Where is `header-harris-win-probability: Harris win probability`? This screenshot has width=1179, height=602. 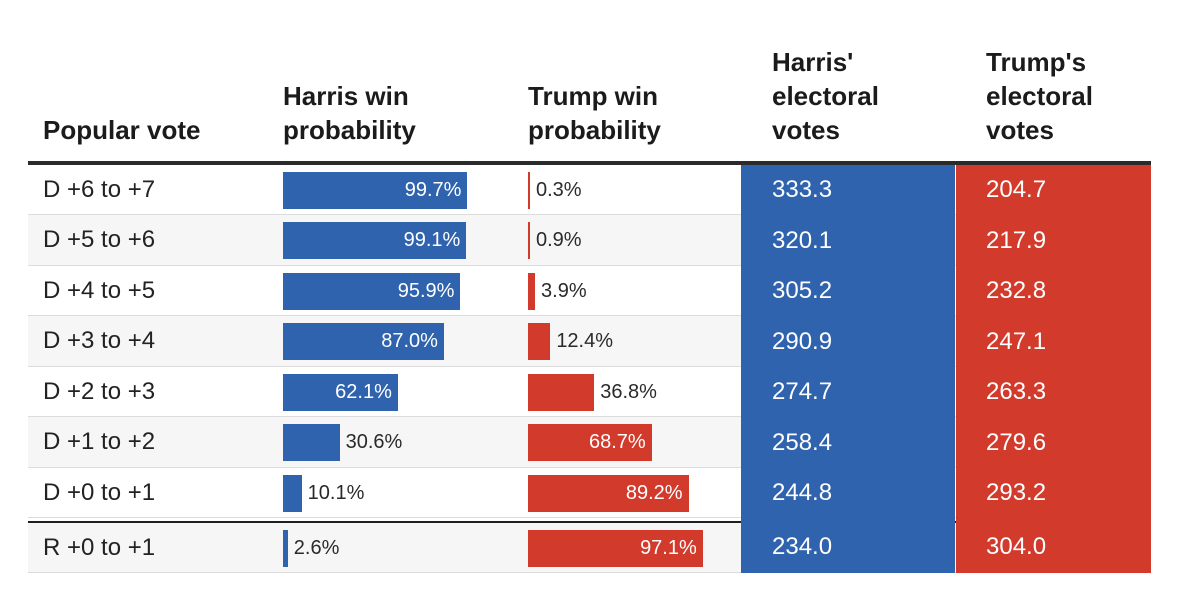
header-harris-win-probability: Harris win probability is located at coordinates (349, 113).